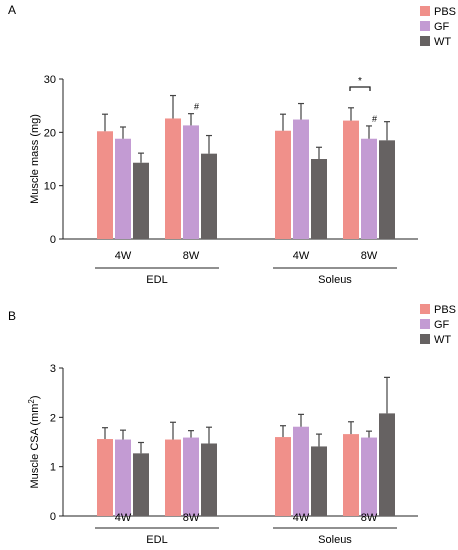 This screenshot has width=458, height=550. I want to click on y-axis-label: Muscle mass (mg), so click(35, 159).